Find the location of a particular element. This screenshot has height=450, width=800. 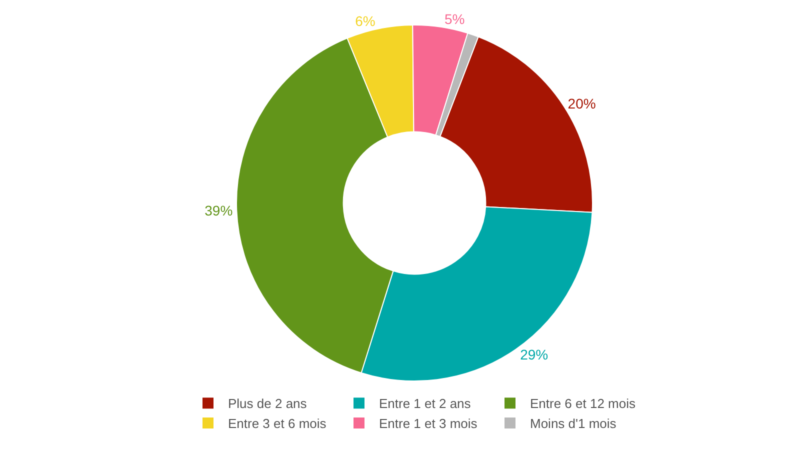

data-label: 5% is located at coordinates (454, 19).